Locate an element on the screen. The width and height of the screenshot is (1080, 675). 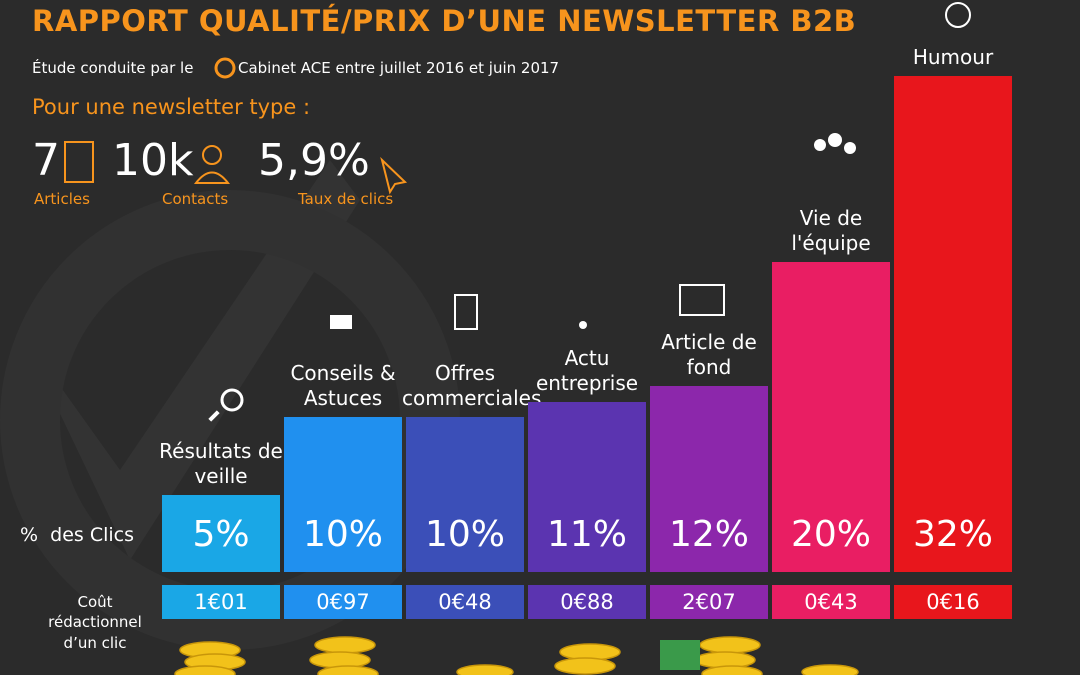
category-label: Offres commerciales is located at coordinates (472, 385).